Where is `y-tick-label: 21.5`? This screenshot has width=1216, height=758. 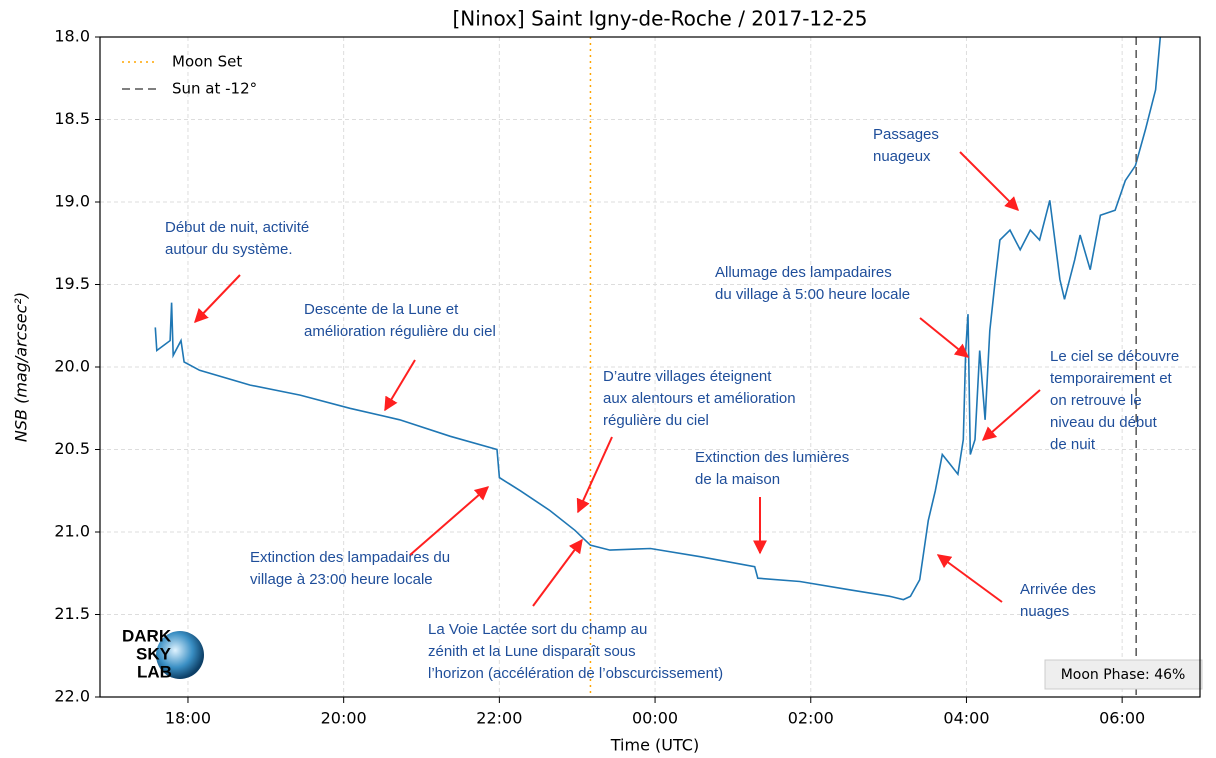
y-tick-label: 21.5 is located at coordinates (72, 613).